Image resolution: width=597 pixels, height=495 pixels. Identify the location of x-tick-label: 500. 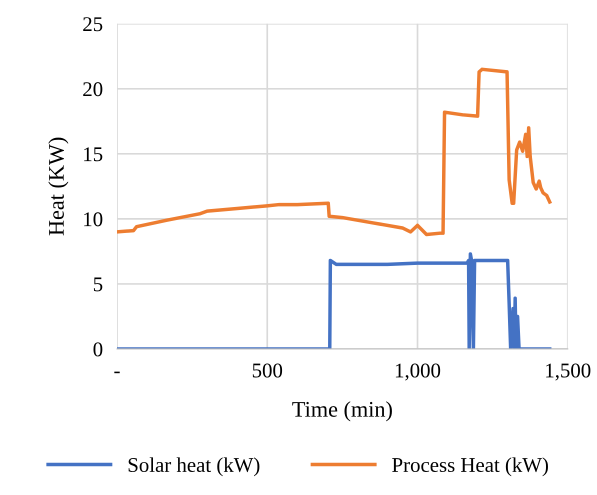
(267, 370).